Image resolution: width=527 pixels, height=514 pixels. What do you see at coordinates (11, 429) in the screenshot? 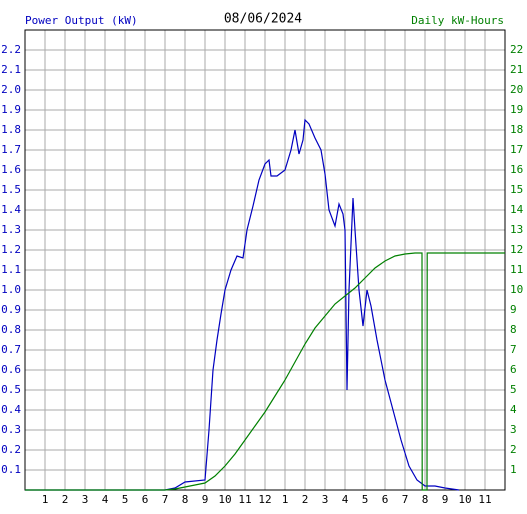
I see `y-tick-label: 0.3` at bounding box center [11, 429].